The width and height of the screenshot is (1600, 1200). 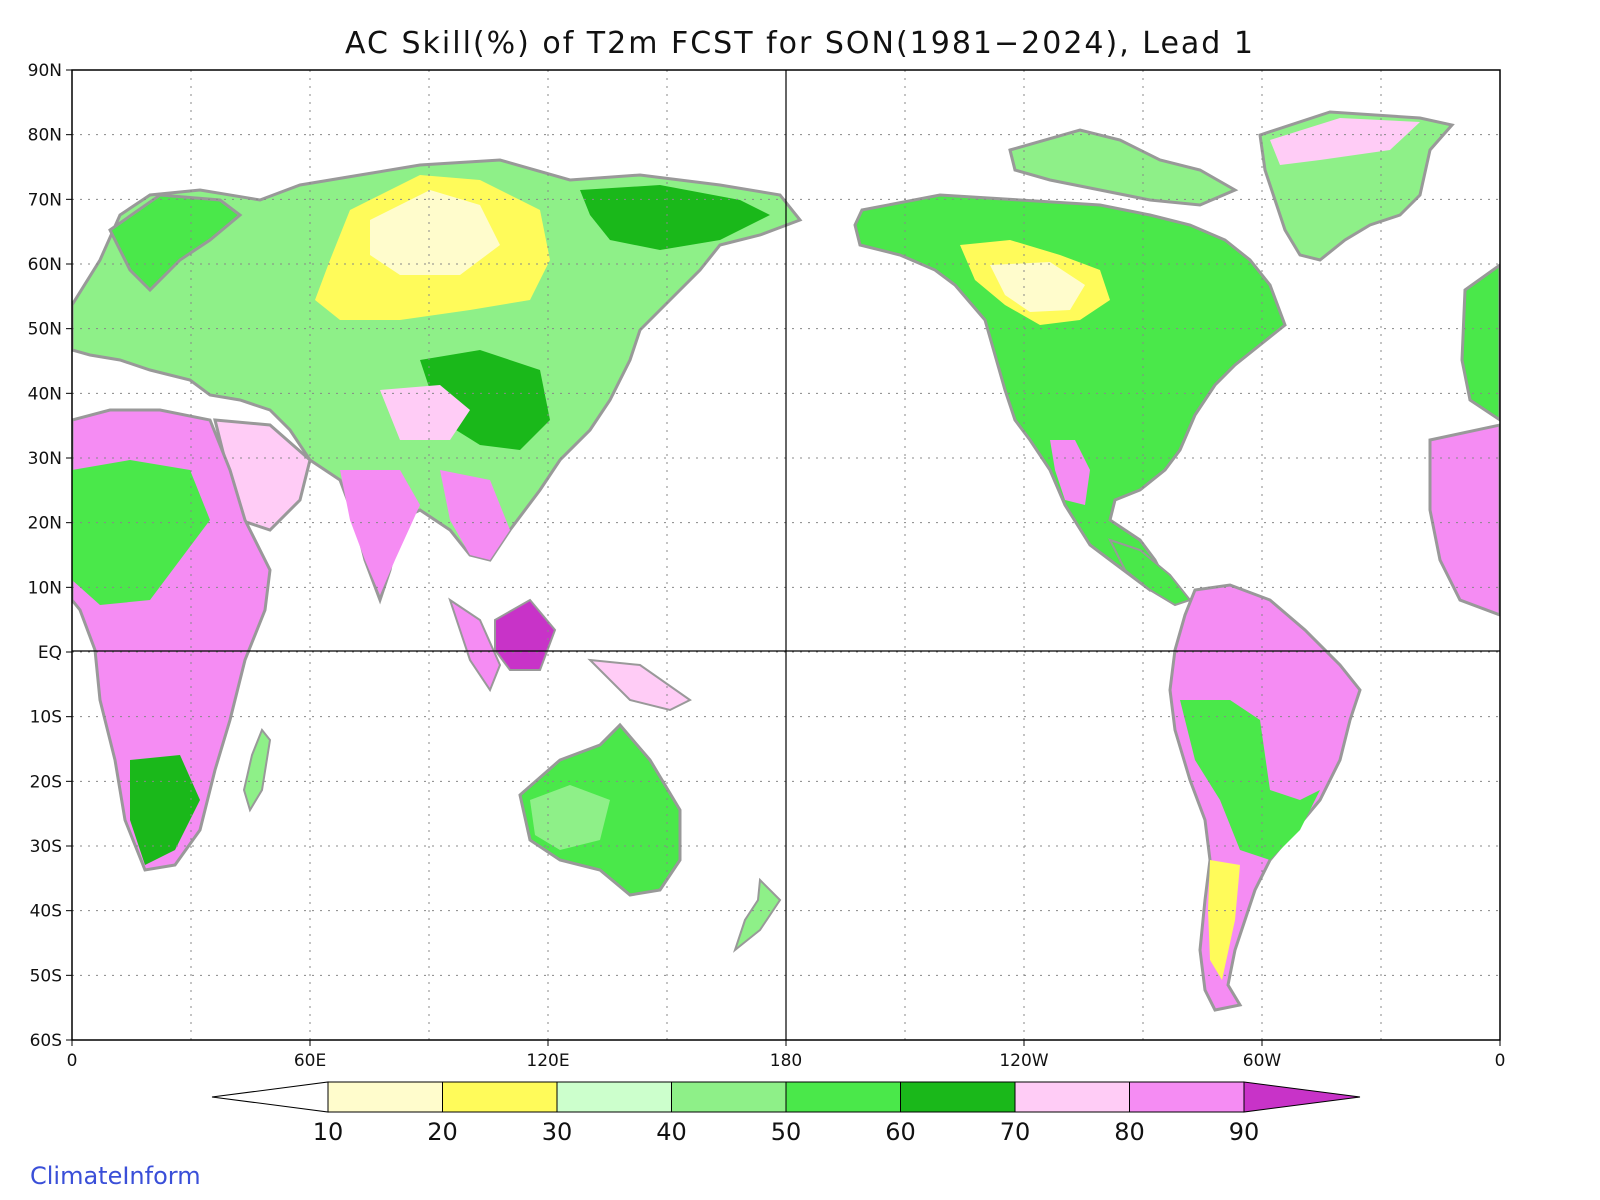 What do you see at coordinates (46, 782) in the screenshot?
I see `lat-tick-label: 20S` at bounding box center [46, 782].